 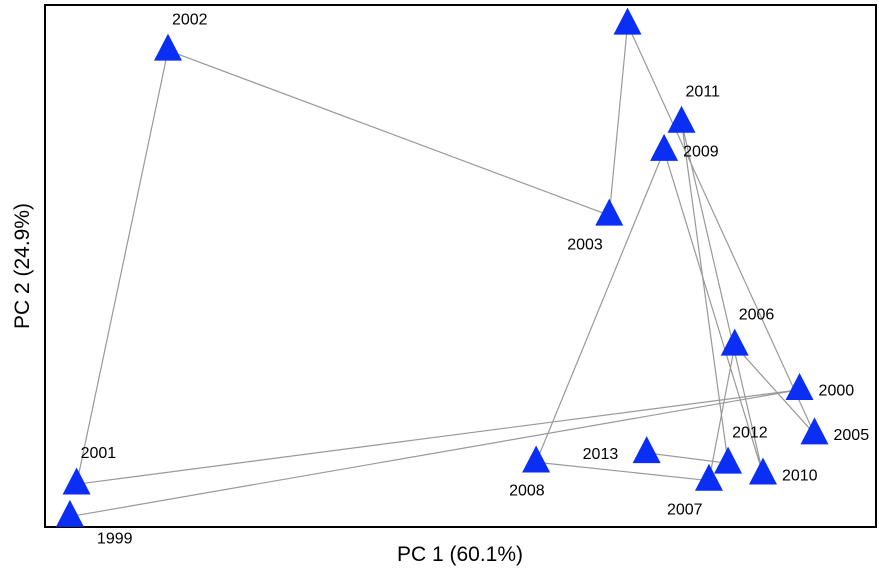 I want to click on marker-1999, so click(x=69, y=513).